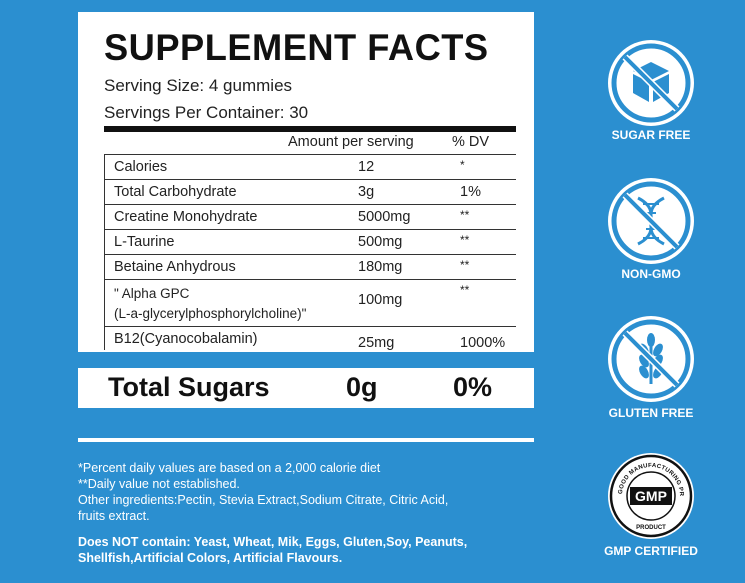 This screenshot has height=583, width=745. What do you see at coordinates (651, 359) in the screenshot?
I see `wheat-icon` at bounding box center [651, 359].